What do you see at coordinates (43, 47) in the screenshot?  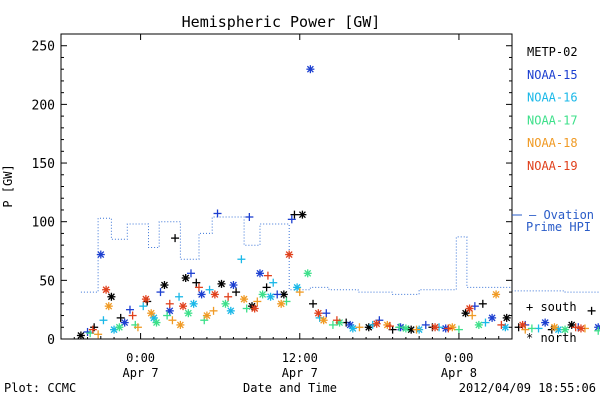 I see `y-tick-label: 250` at bounding box center [43, 47].